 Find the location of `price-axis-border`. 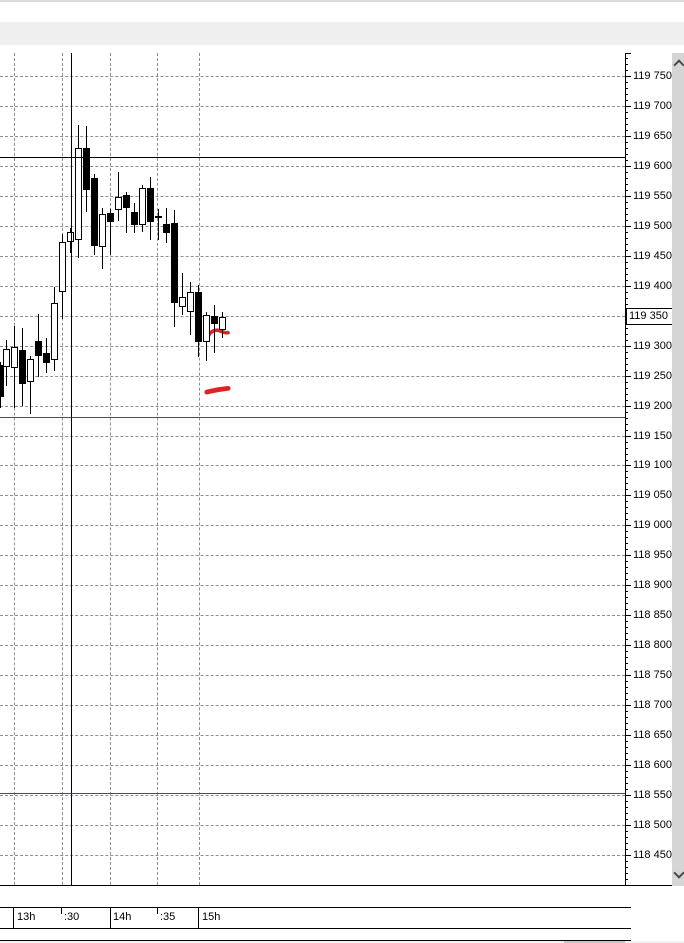

price-axis-border is located at coordinates (625, 469).